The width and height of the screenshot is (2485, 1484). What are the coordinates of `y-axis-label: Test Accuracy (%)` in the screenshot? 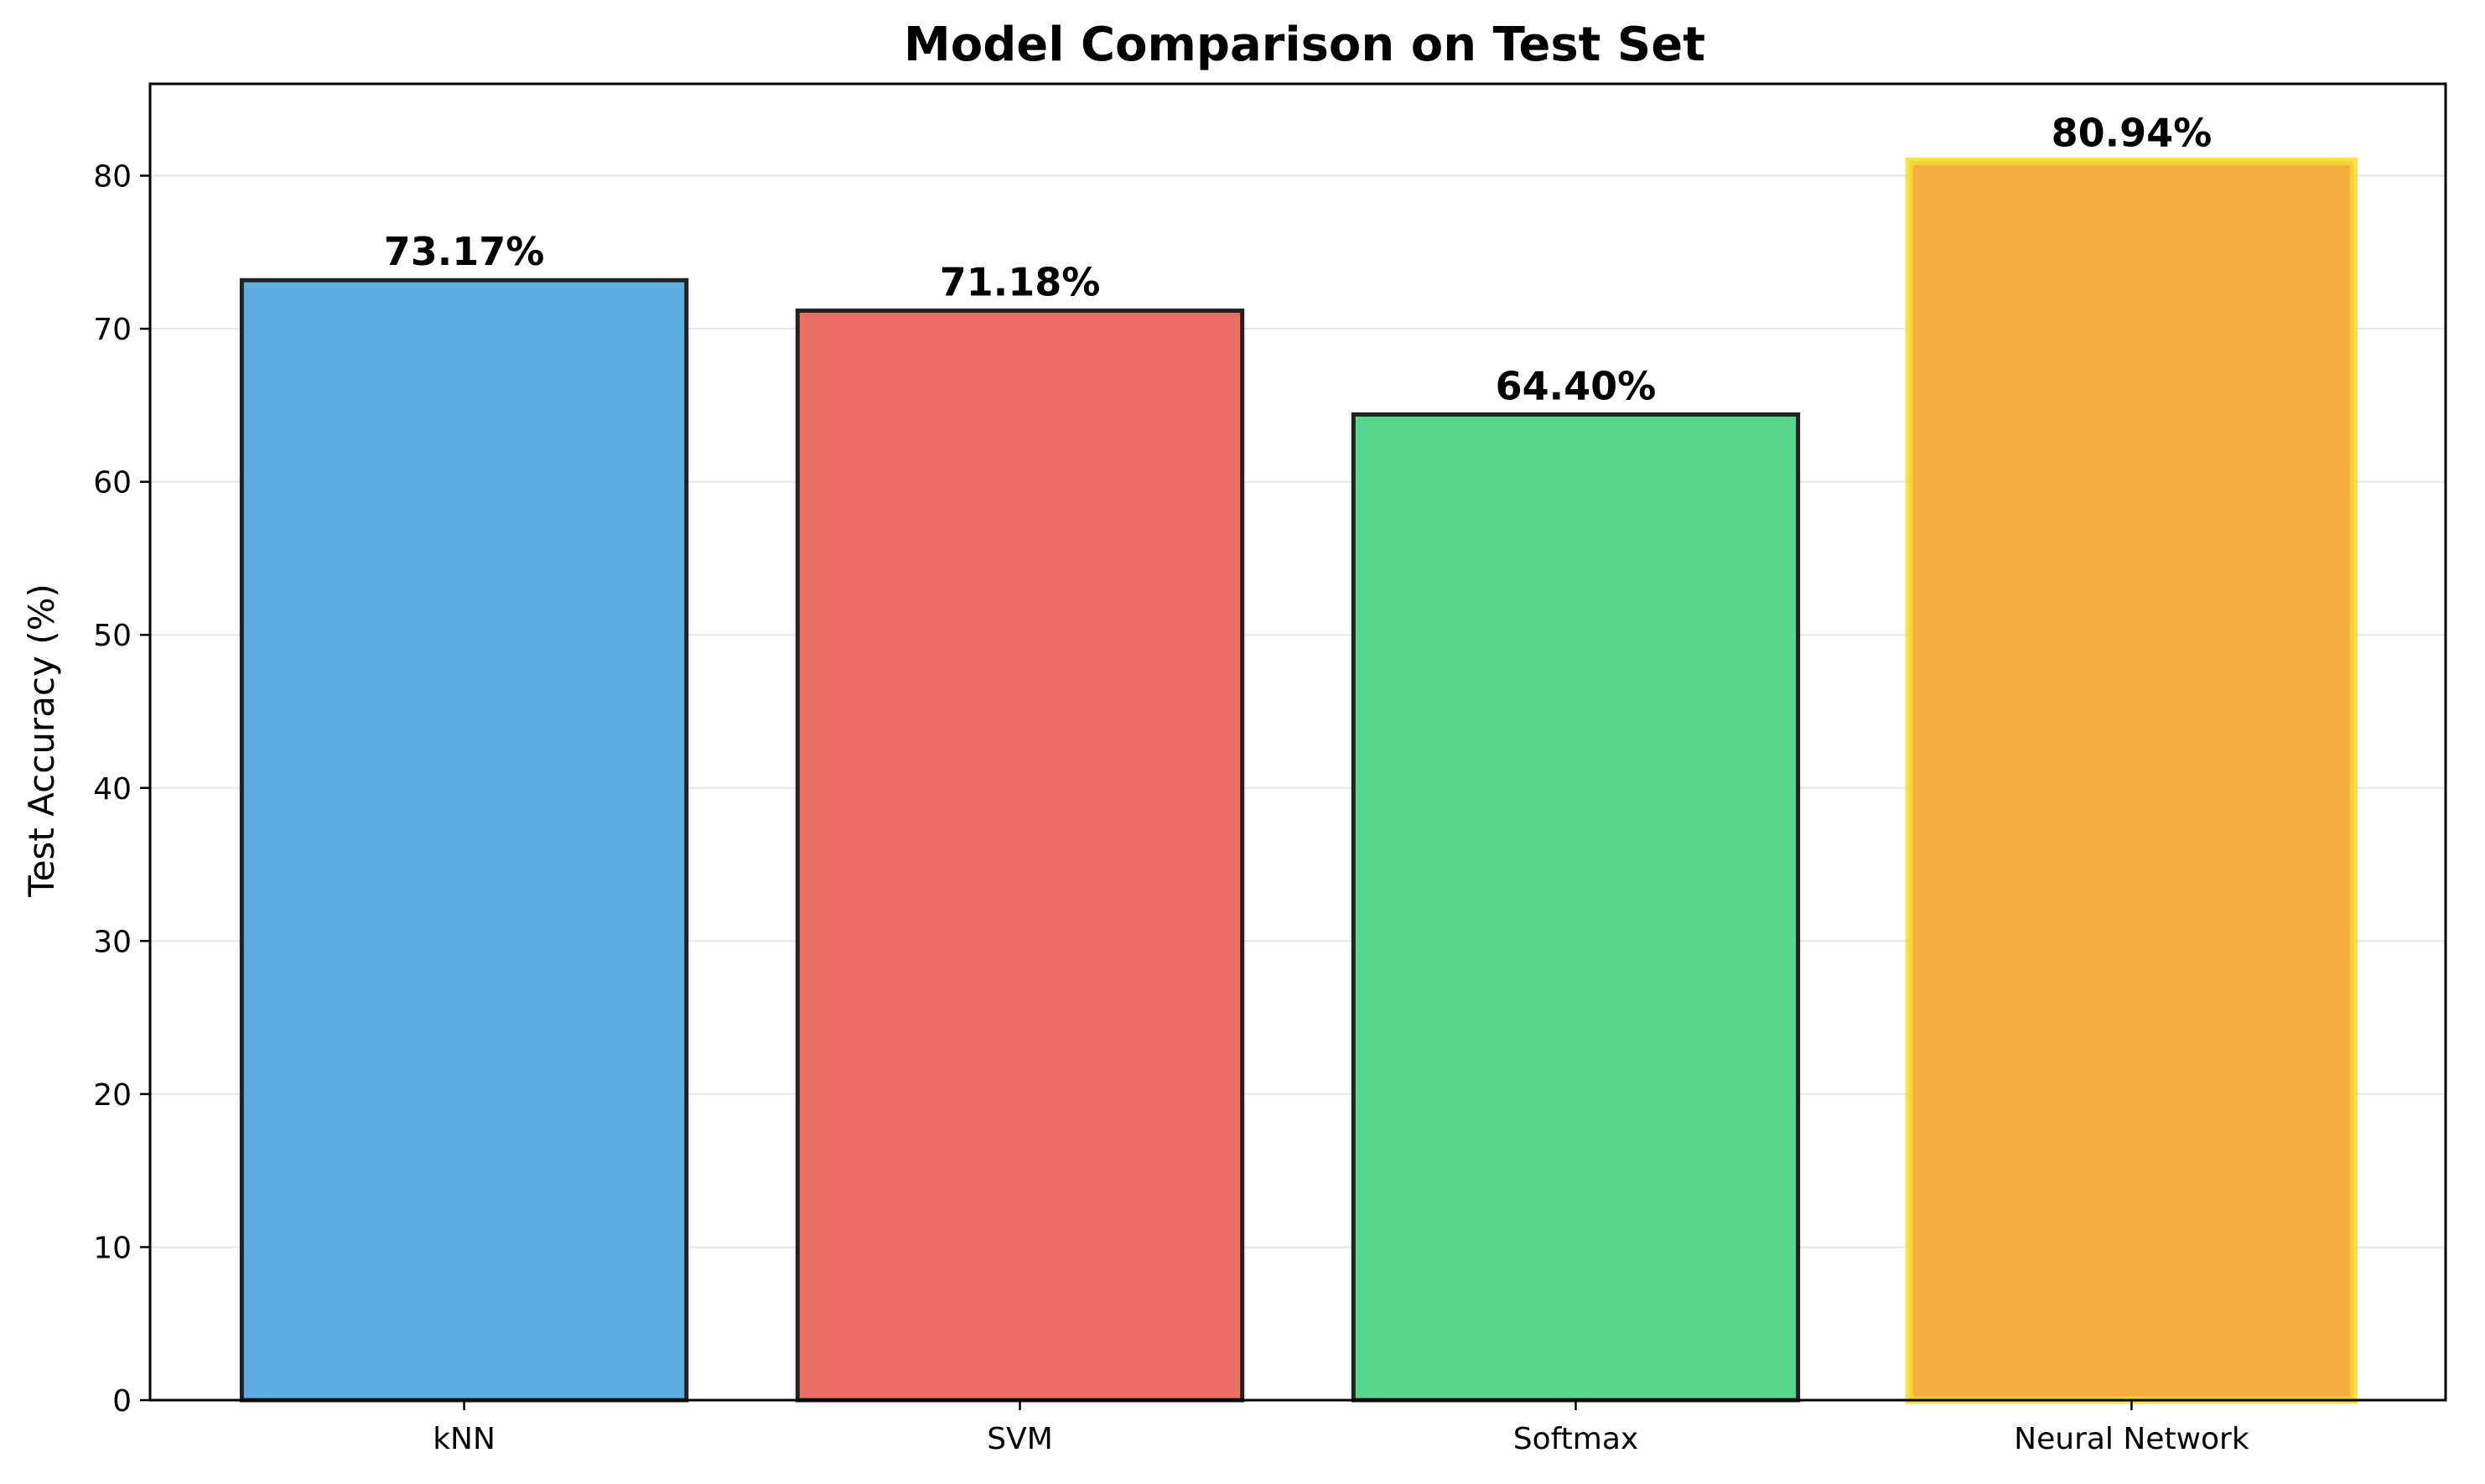 It's located at (41, 741).